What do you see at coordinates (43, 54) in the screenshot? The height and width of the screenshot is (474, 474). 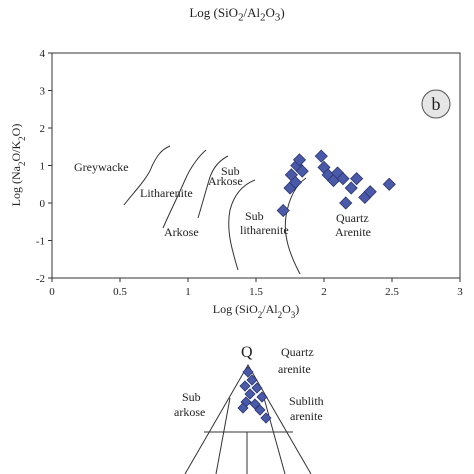 I see `y-tick-label: 4` at bounding box center [43, 54].